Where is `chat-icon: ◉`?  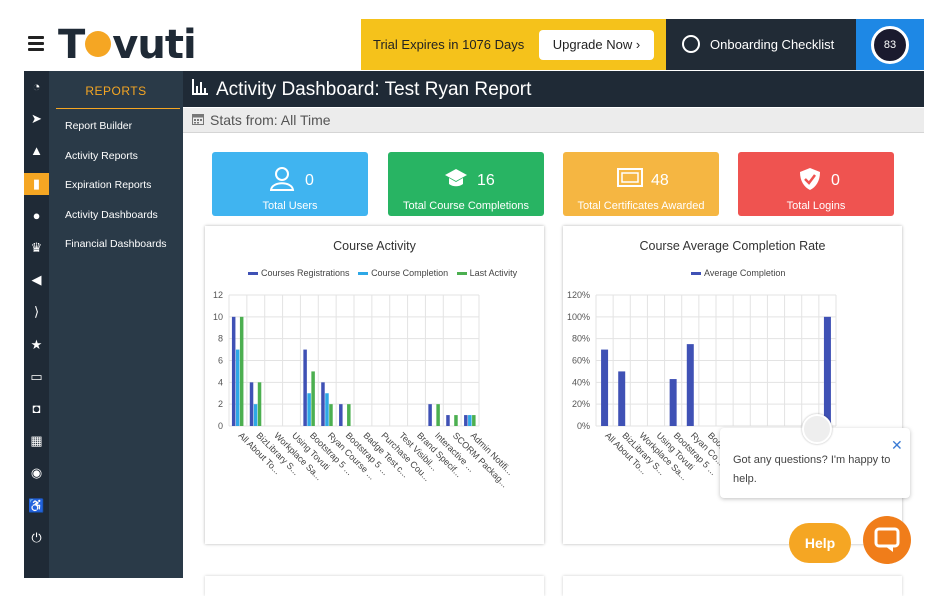
chat-icon: ◉ is located at coordinates (36, 473).